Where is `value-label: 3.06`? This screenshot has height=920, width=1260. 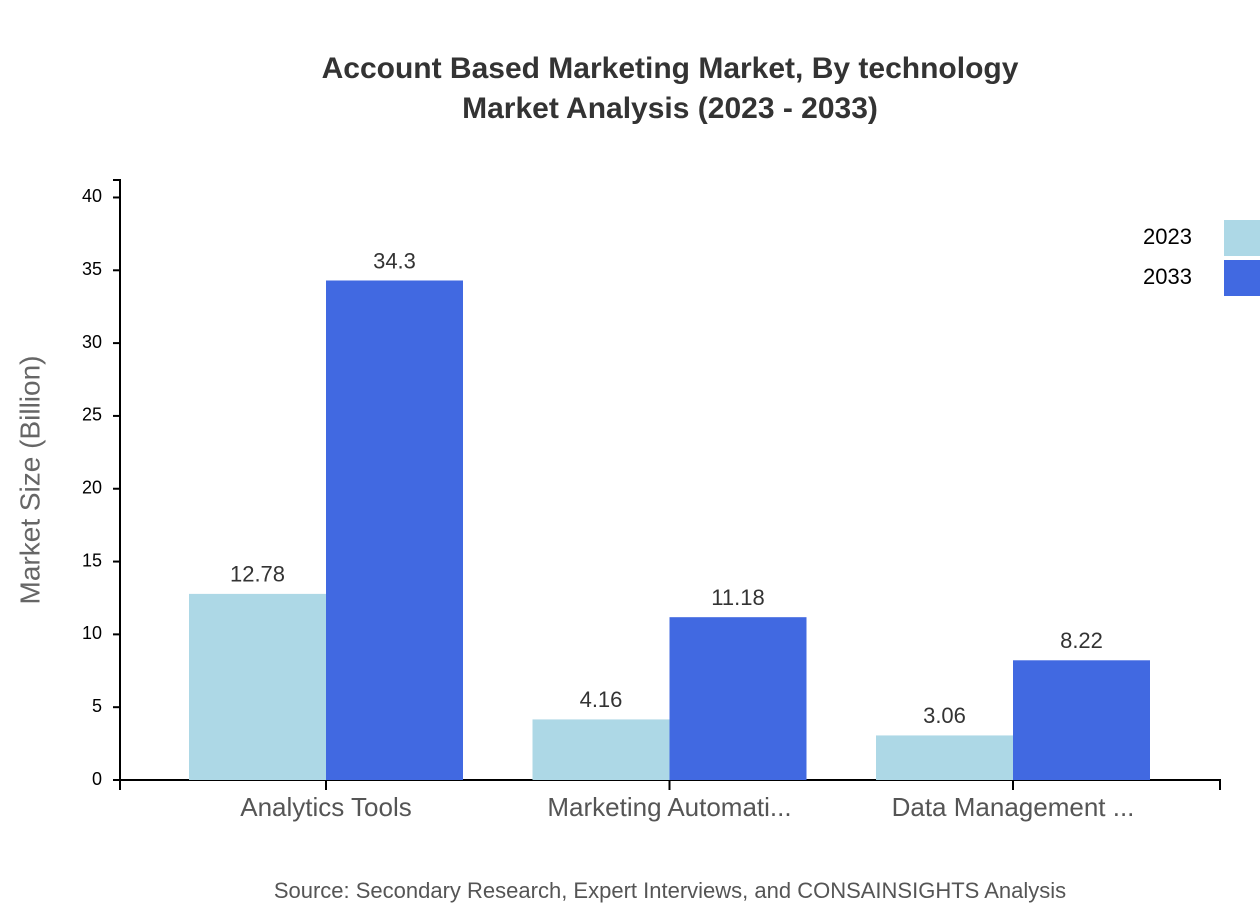 value-label: 3.06 is located at coordinates (944, 715).